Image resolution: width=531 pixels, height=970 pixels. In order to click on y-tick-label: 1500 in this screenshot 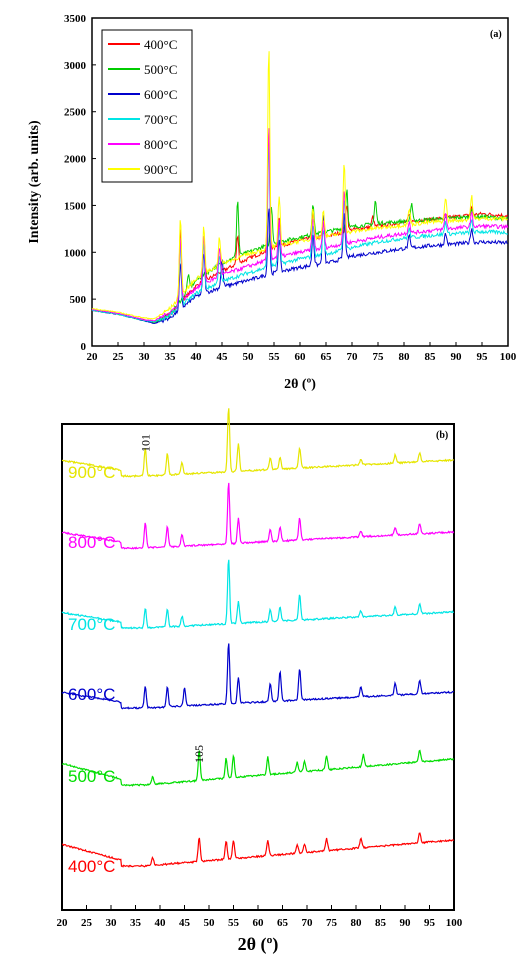, I will do `click(75, 206)`.